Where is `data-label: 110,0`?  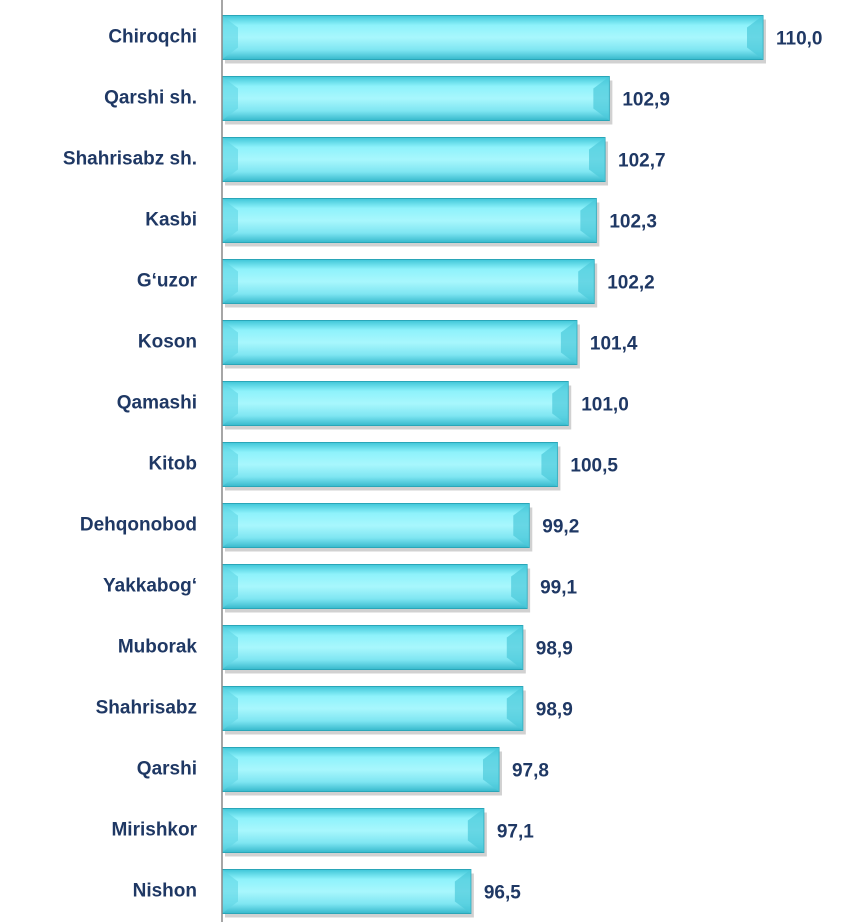 data-label: 110,0 is located at coordinates (799, 39).